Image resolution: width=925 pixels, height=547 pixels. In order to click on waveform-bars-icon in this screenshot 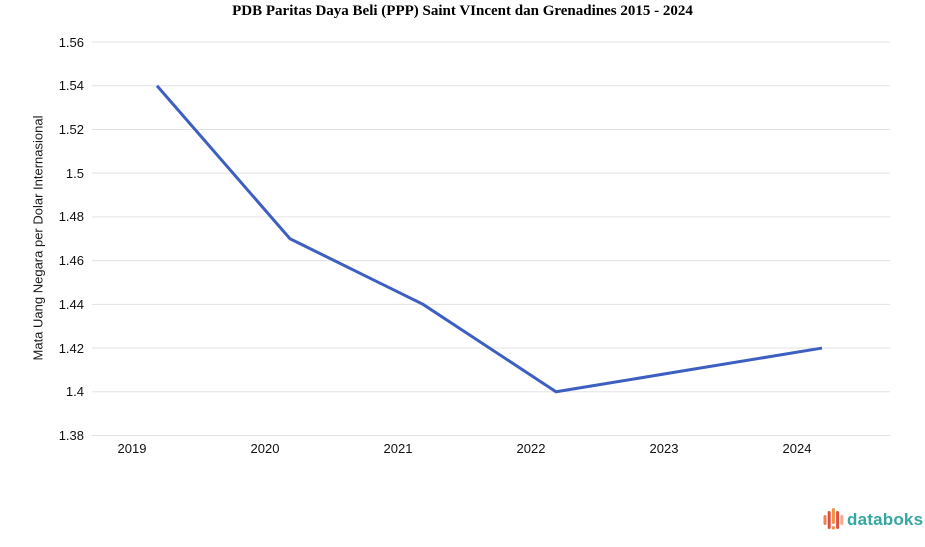, I will do `click(833, 519)`.